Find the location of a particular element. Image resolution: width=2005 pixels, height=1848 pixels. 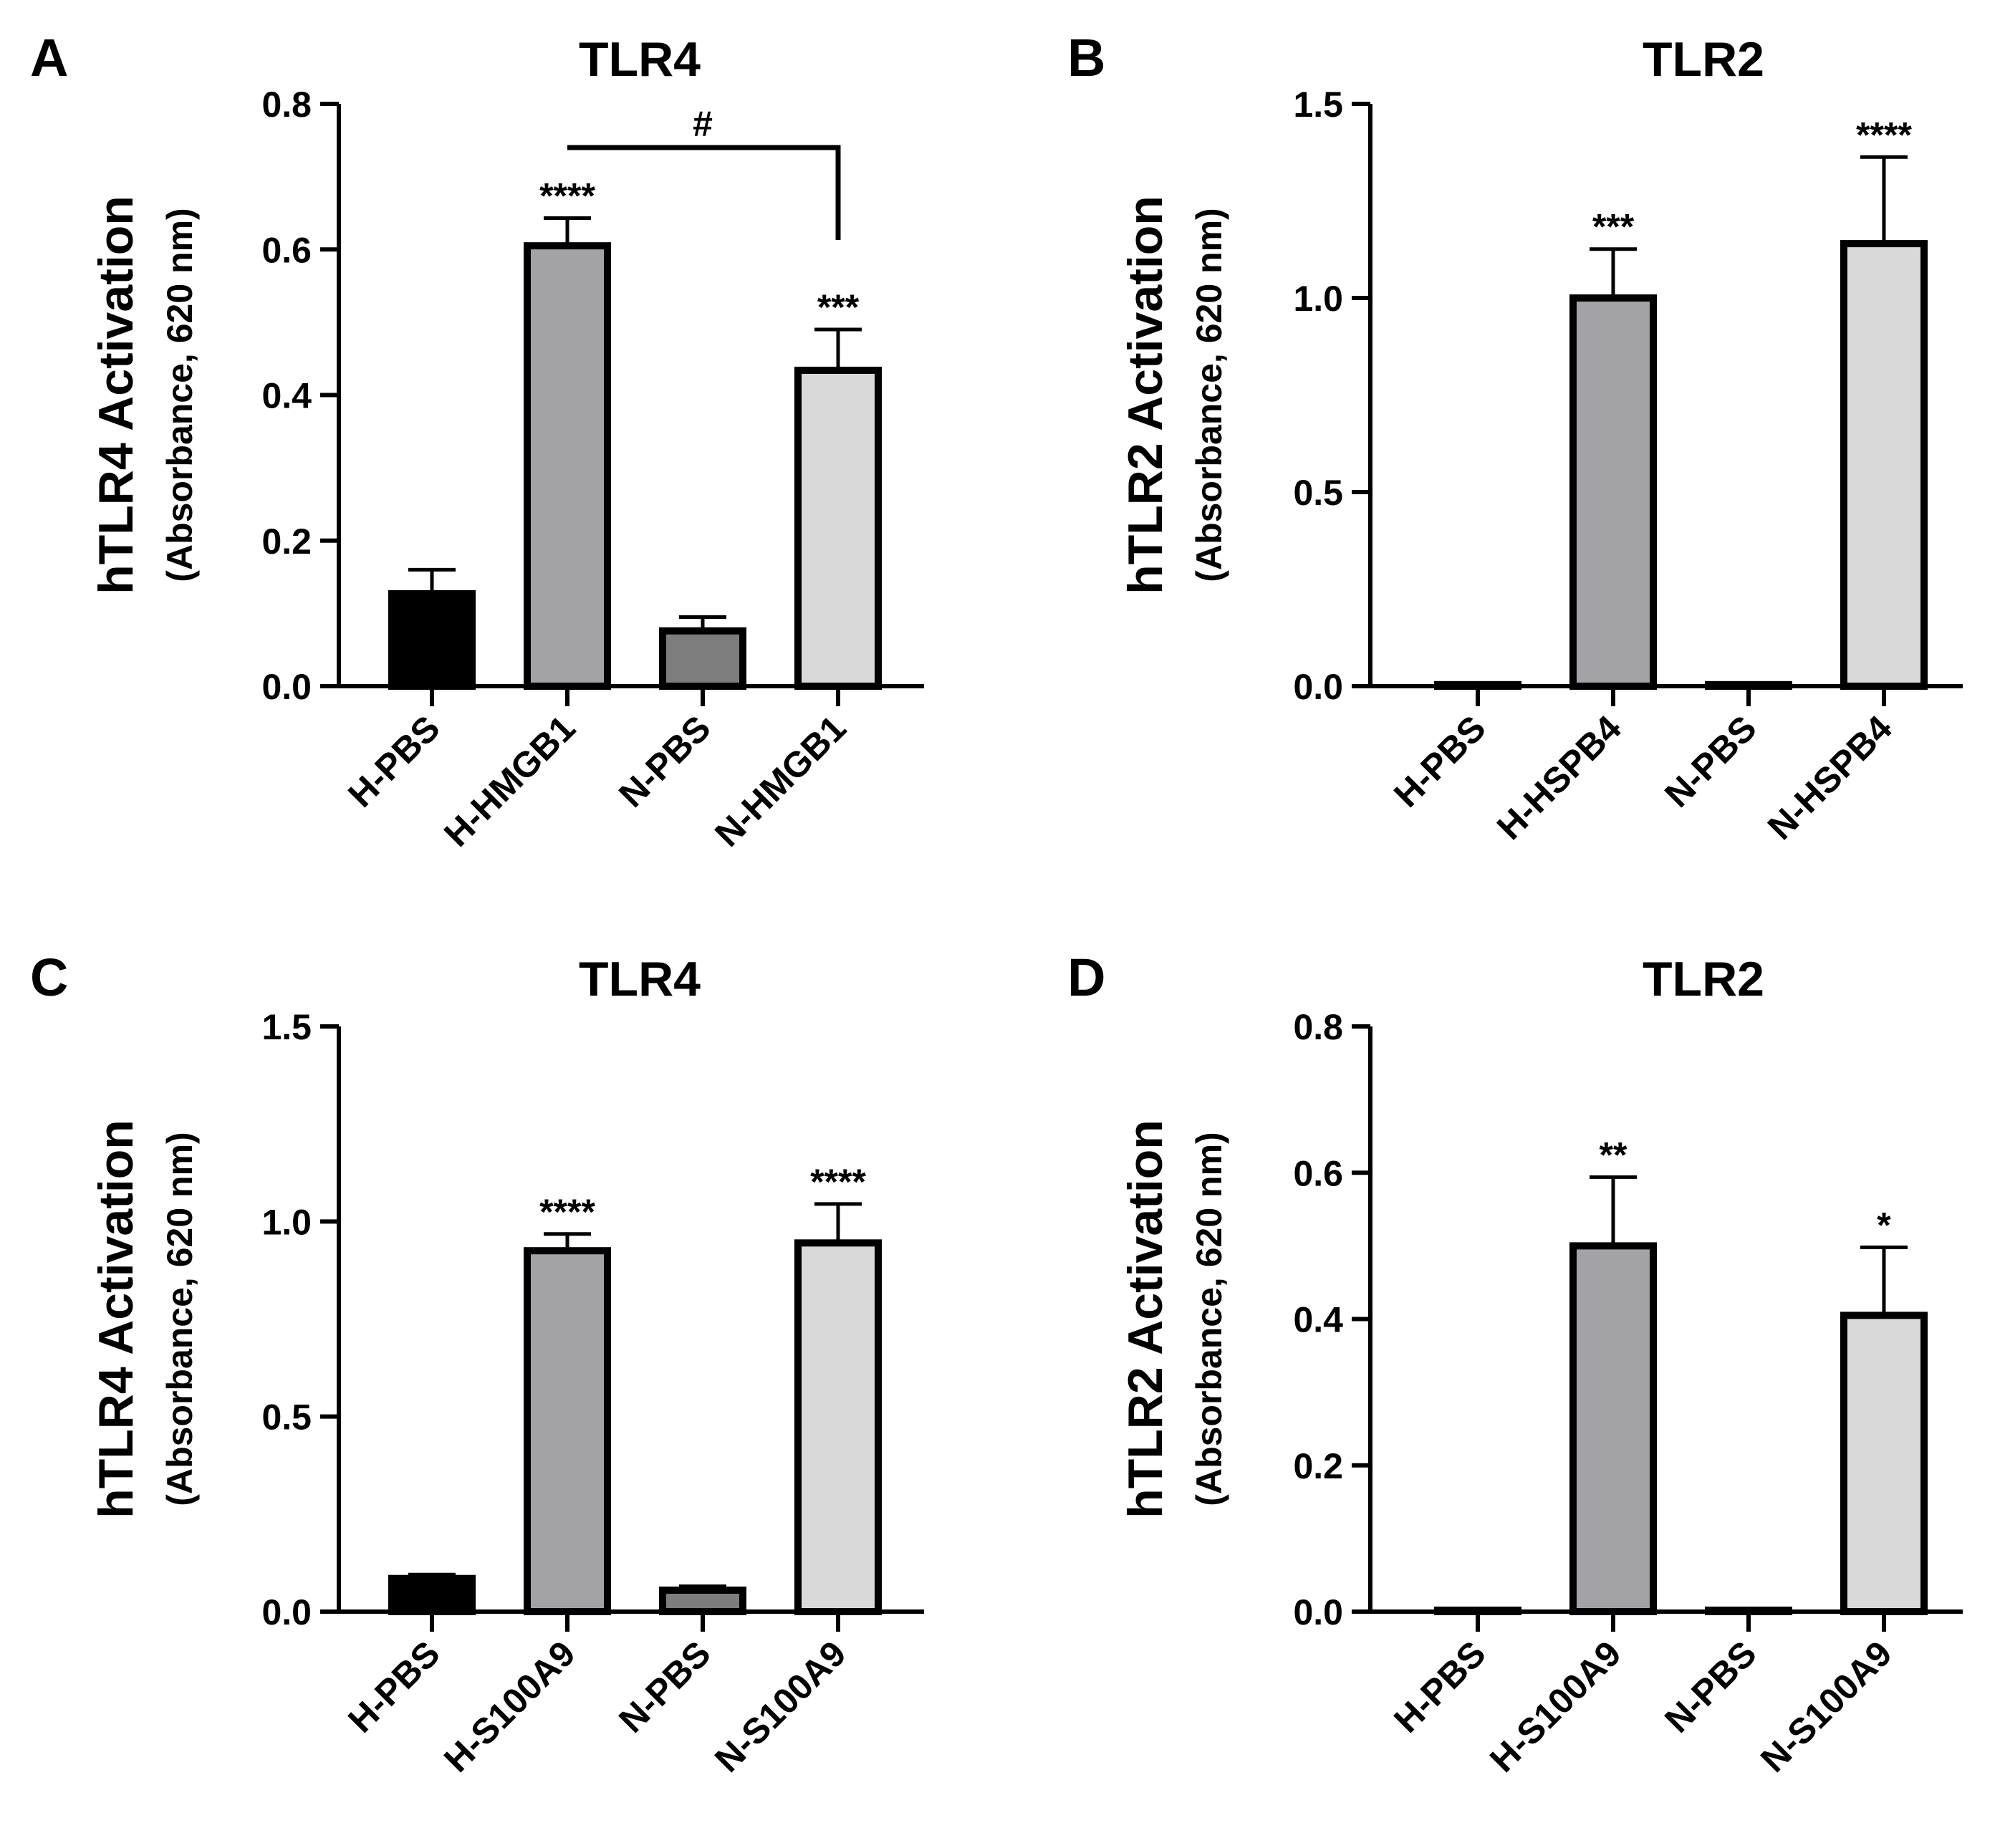

panel-letter-d: D is located at coordinates (1086, 977).